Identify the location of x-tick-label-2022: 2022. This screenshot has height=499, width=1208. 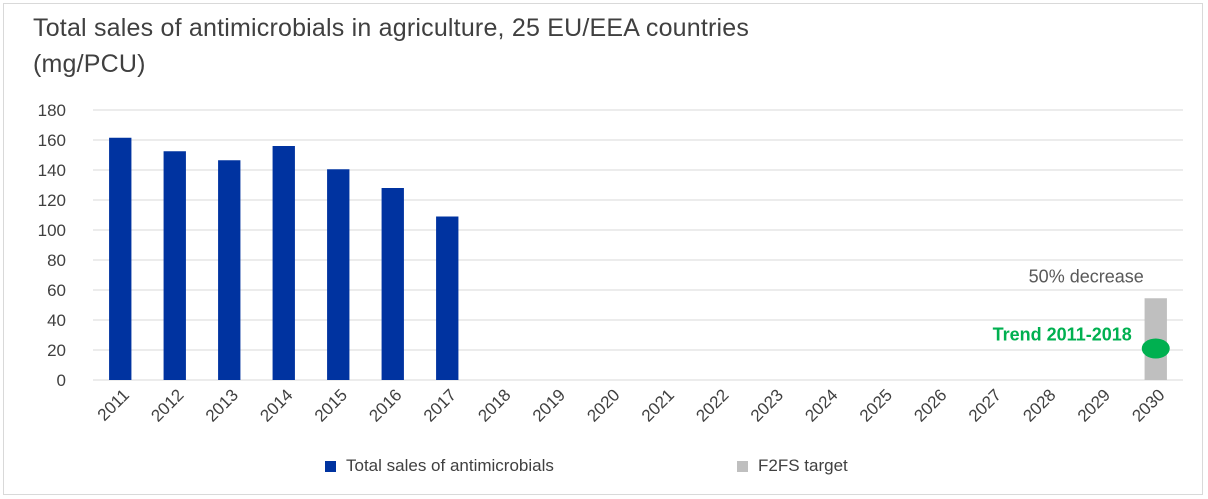
(712, 405).